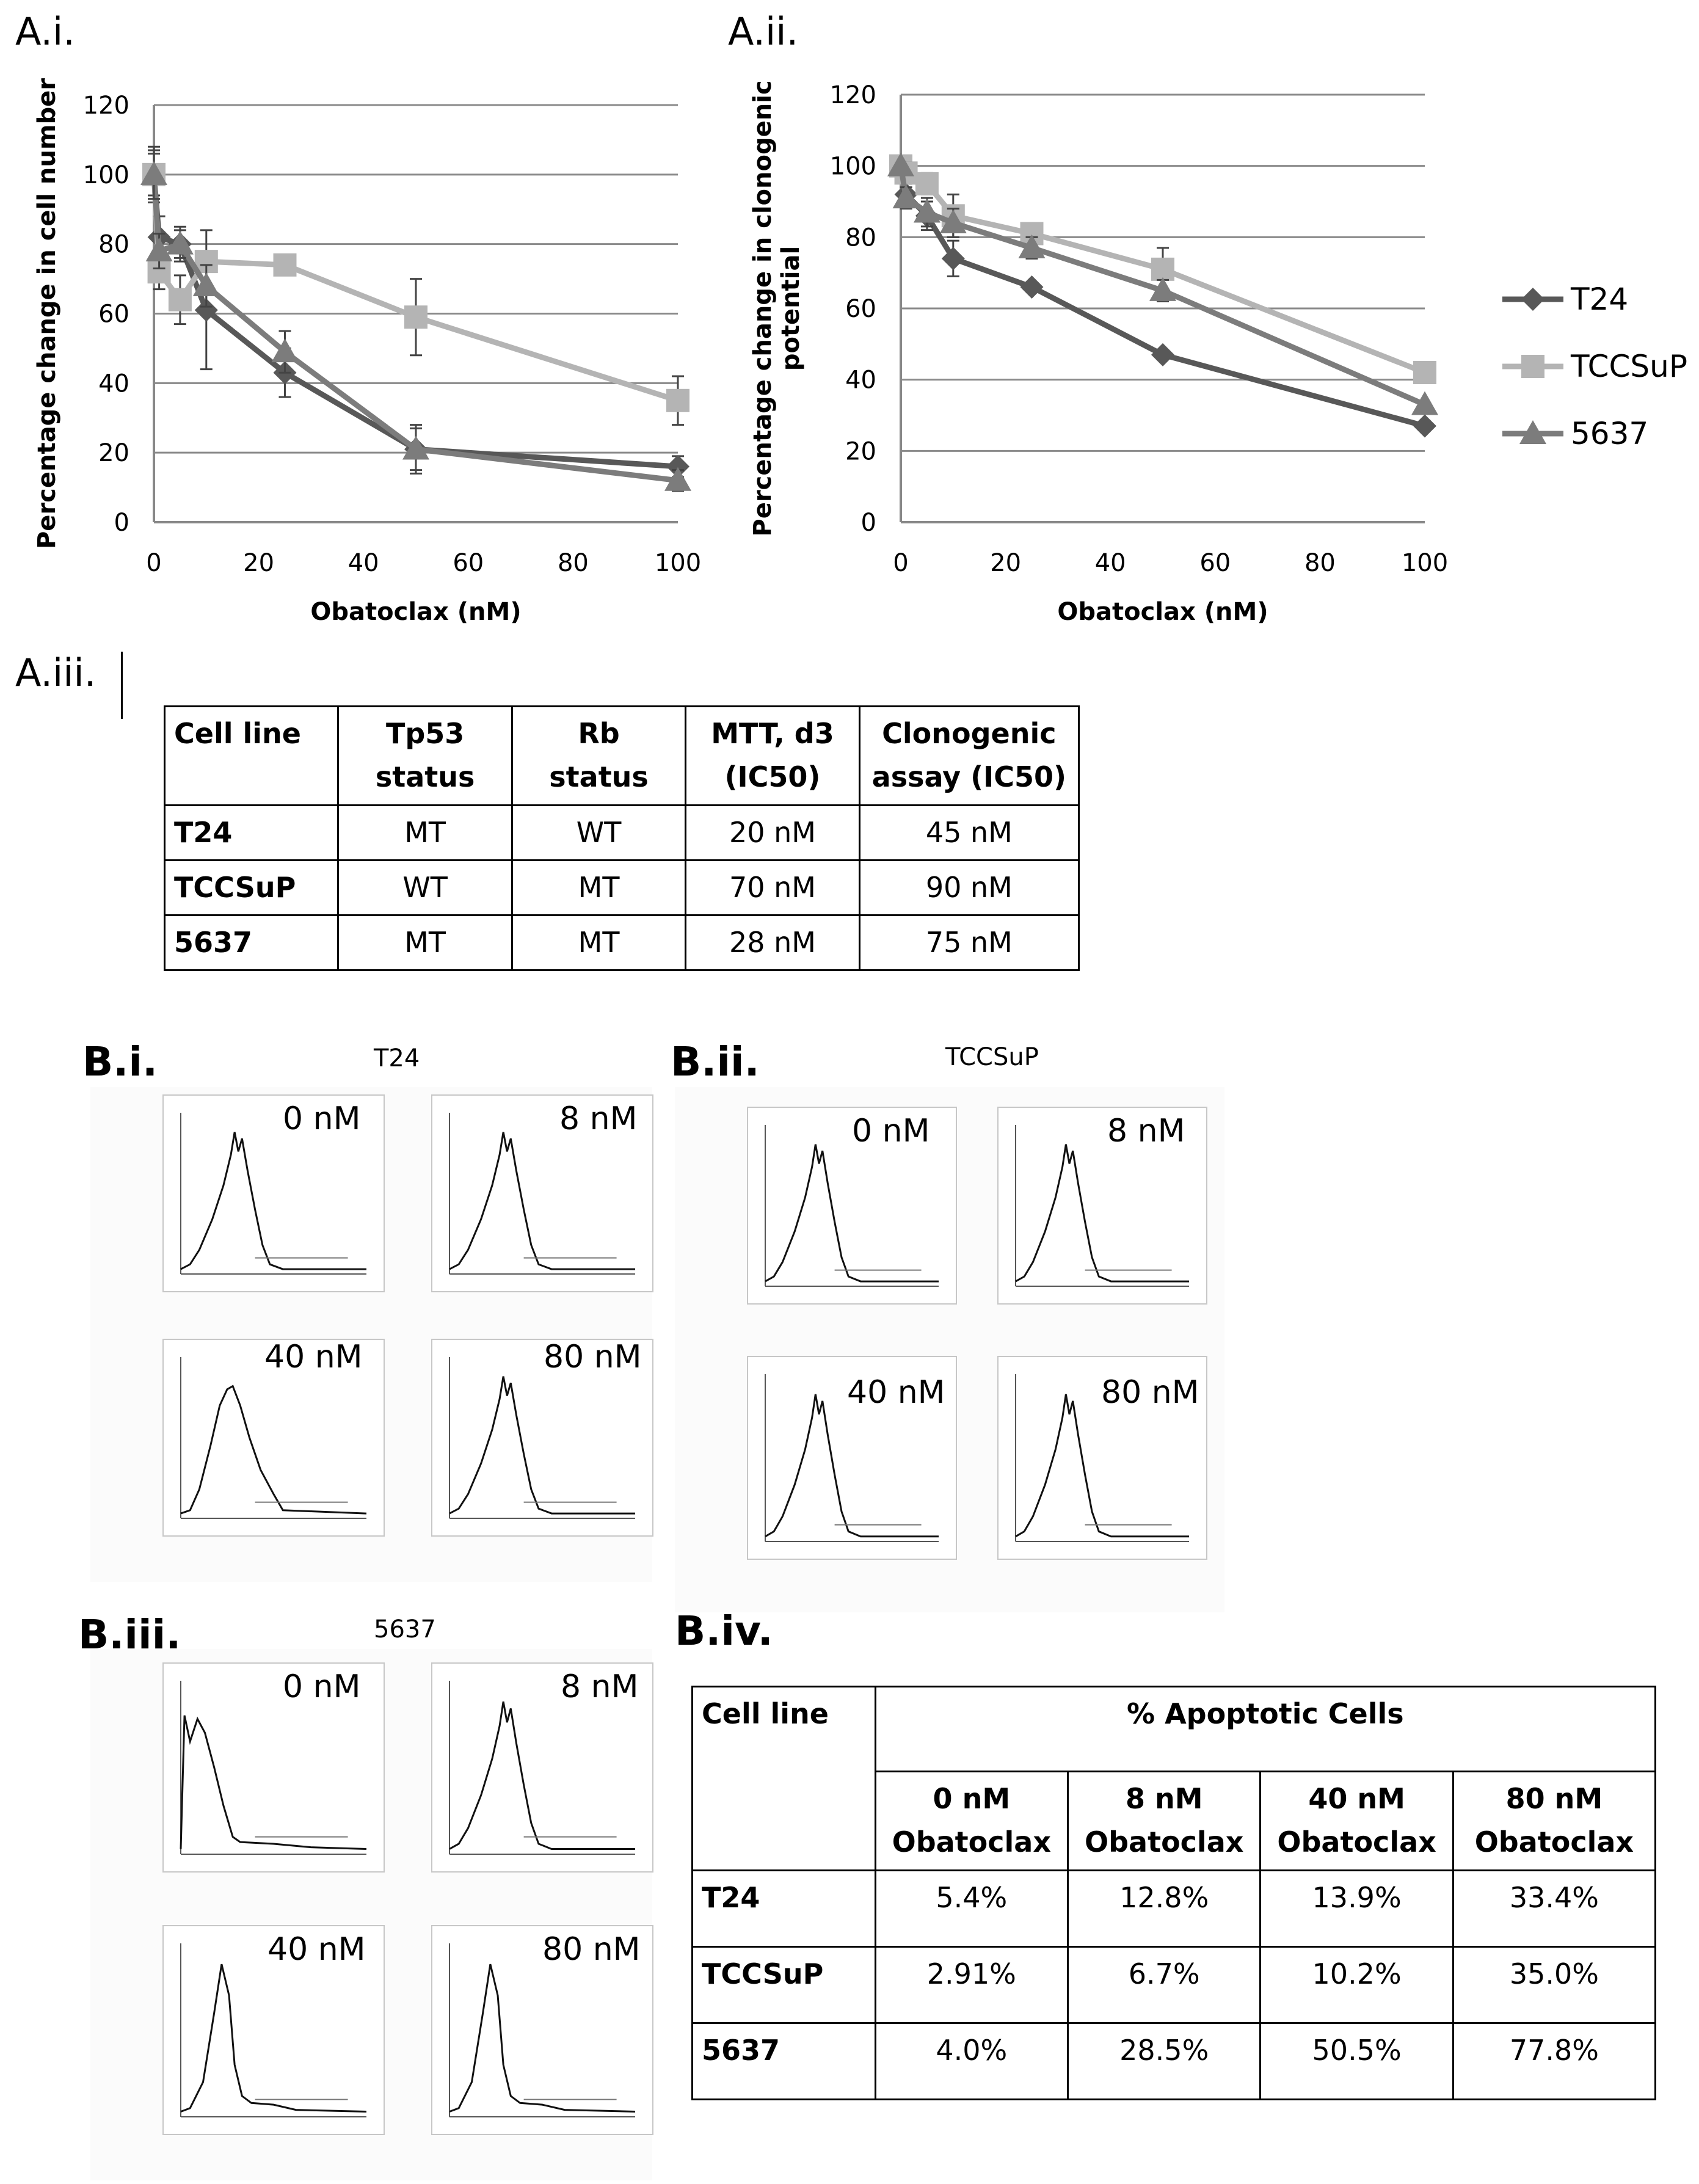 This screenshot has width=1699, height=2184. I want to click on table-header-cell: 80 nM Obatoclax, so click(1554, 1821).